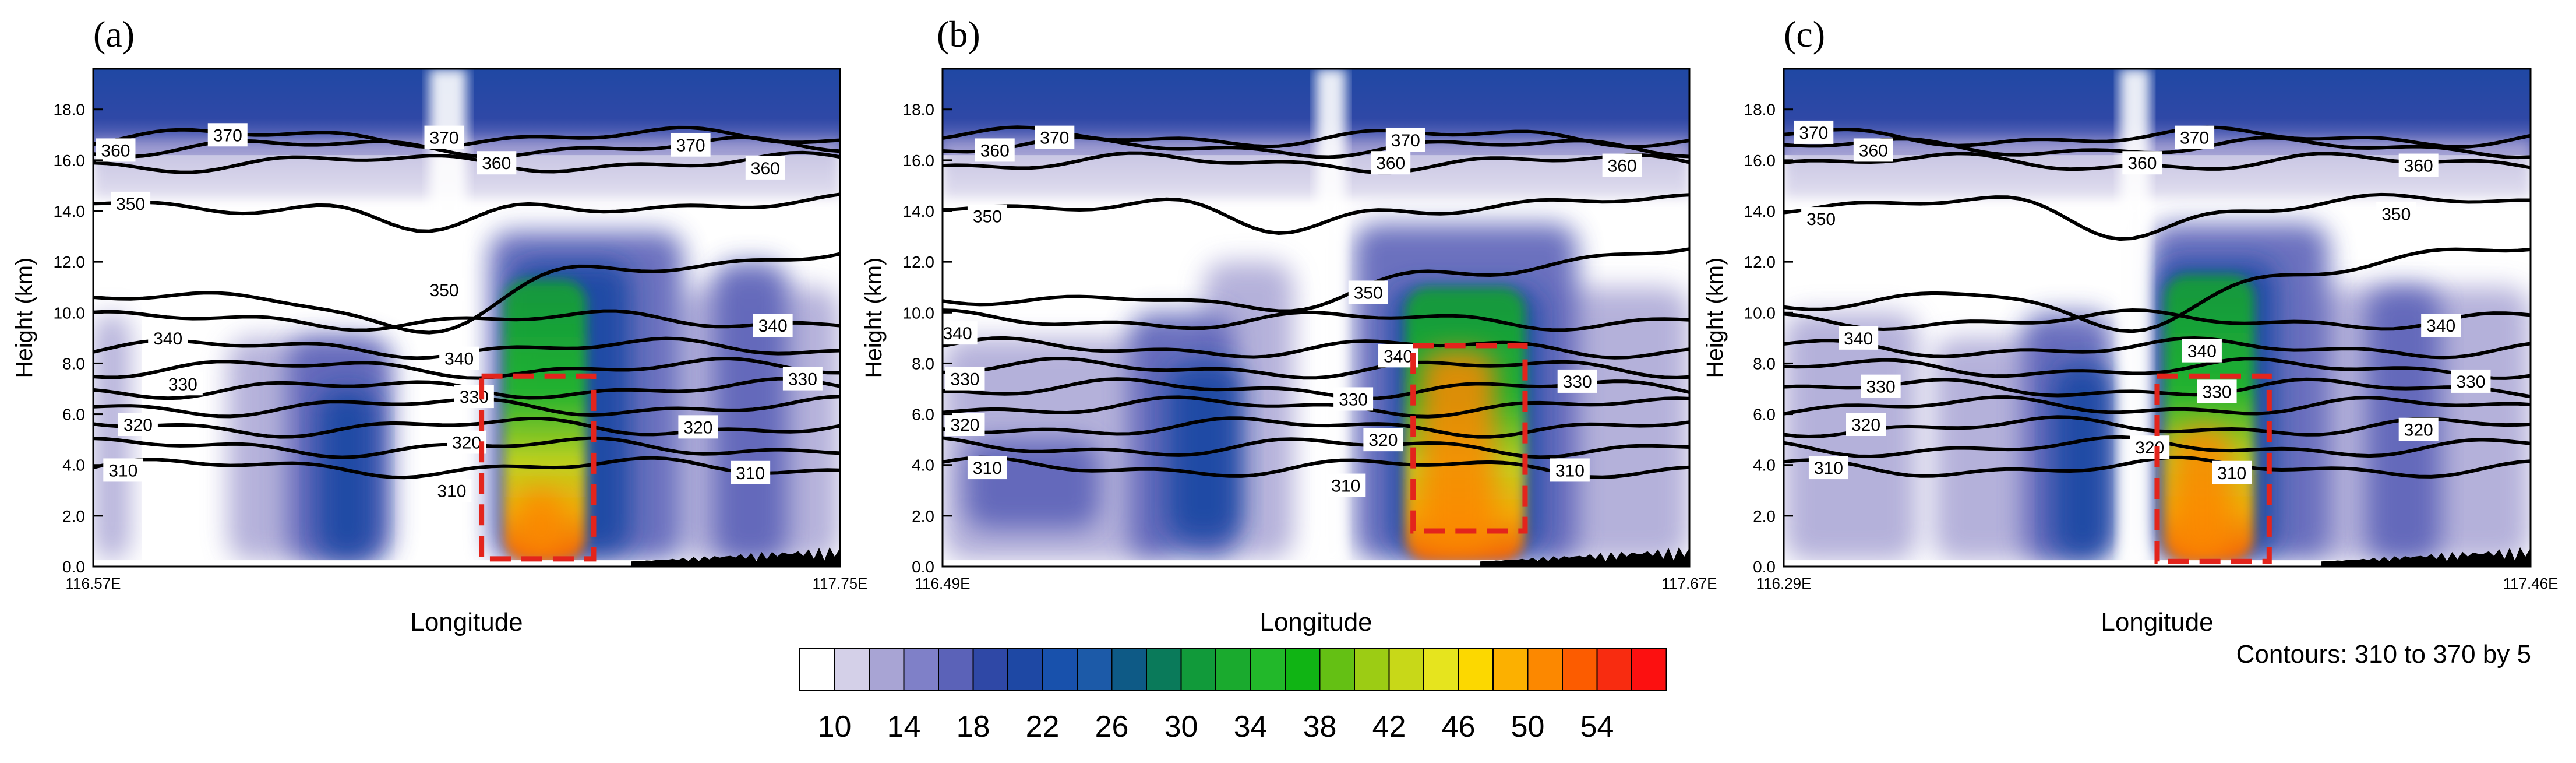  Describe the element at coordinates (94, 583) in the screenshot. I see `x-tick-label: 116.57E` at that location.